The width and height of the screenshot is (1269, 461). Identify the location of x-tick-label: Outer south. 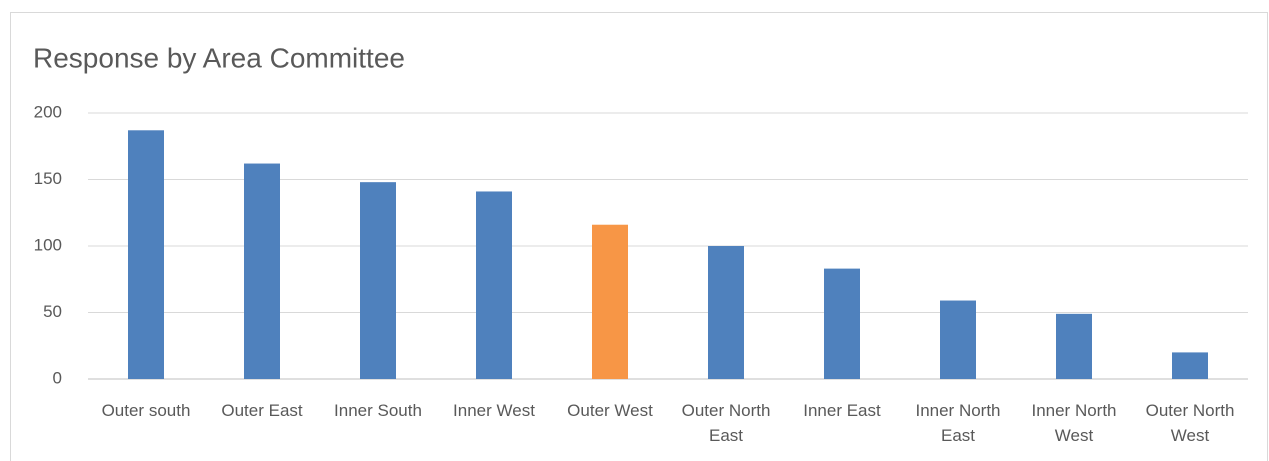
(146, 410).